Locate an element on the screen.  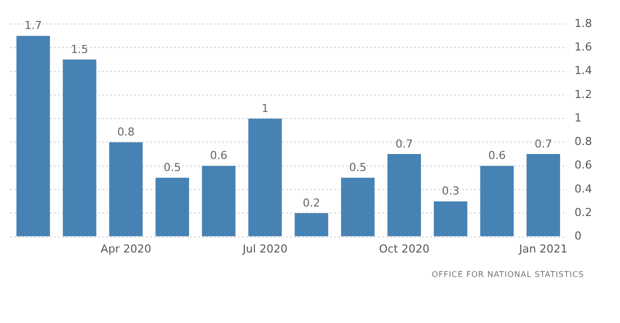
x-tick-label: Jan 2021 is located at coordinates (543, 249).